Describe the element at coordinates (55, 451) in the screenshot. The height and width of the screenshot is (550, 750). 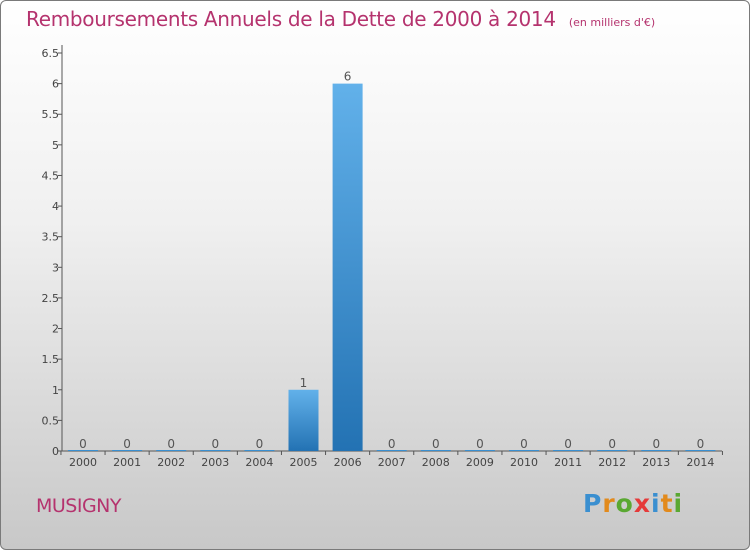
I see `y-tick-label: 0` at that location.